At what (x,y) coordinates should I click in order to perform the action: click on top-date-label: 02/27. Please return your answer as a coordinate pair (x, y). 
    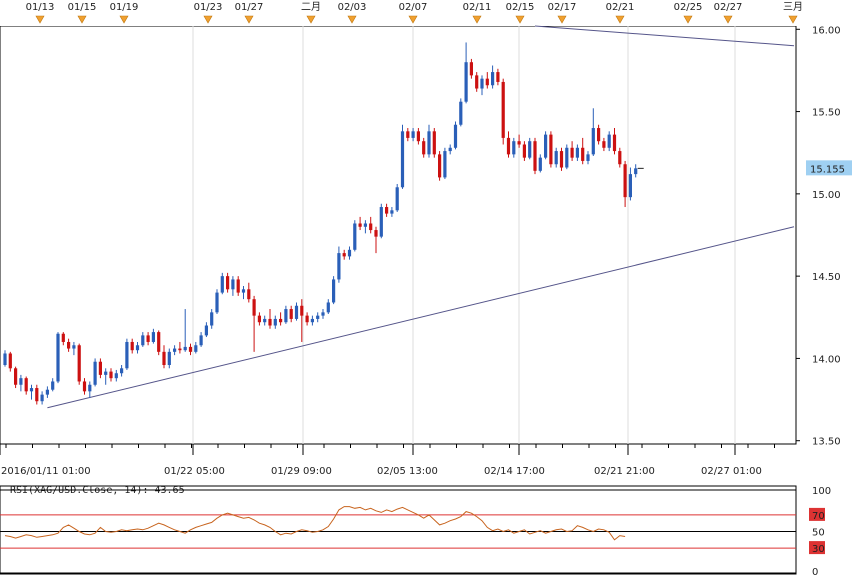
    Looking at the image, I should click on (728, 7).